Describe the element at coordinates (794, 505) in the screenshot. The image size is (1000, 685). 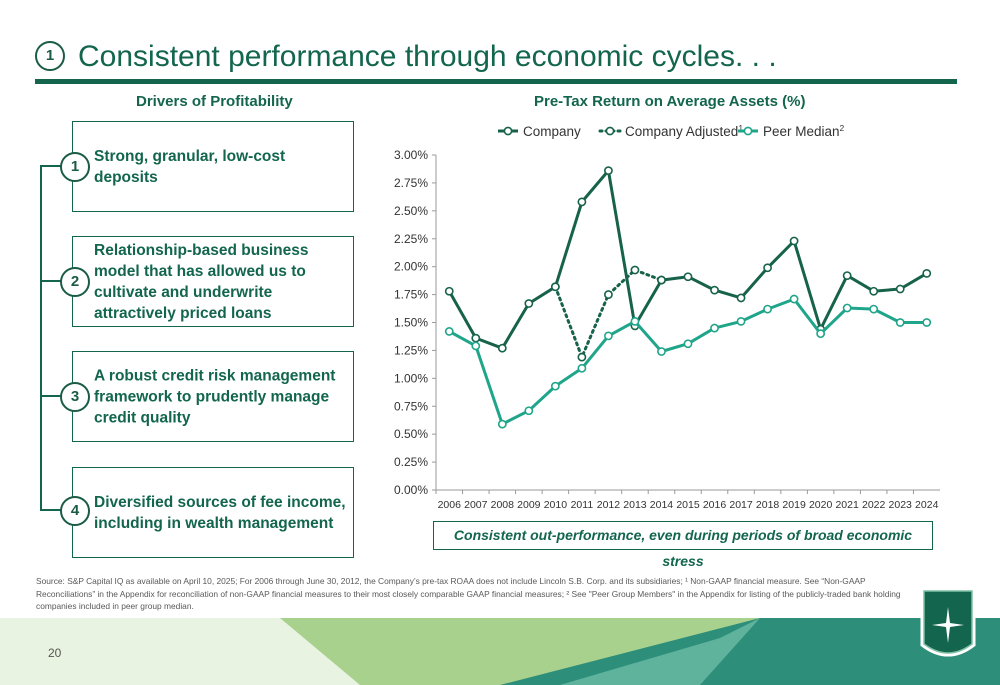
I see `x-tick-label: 2019` at that location.